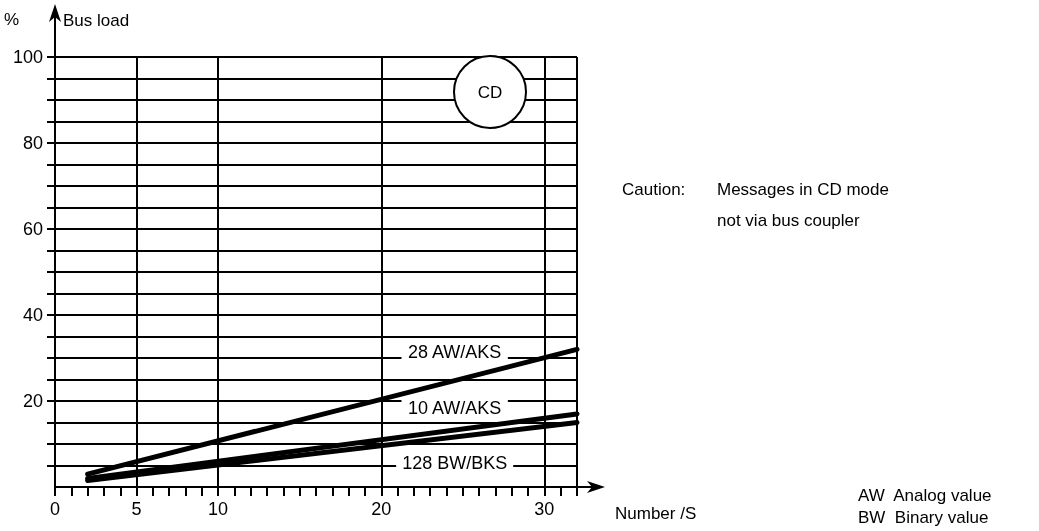  What do you see at coordinates (454, 351) in the screenshot?
I see `series-label: 28 AW/AKS` at bounding box center [454, 351].